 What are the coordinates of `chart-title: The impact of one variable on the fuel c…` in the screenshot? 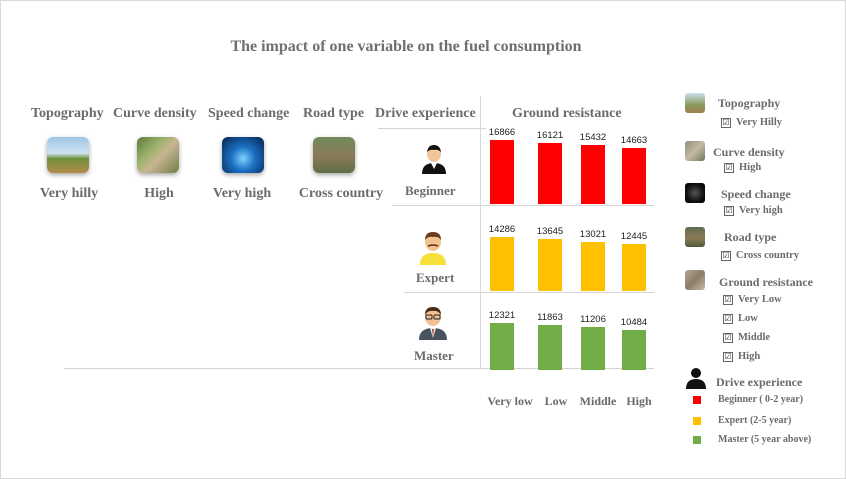 It's located at (406, 46).